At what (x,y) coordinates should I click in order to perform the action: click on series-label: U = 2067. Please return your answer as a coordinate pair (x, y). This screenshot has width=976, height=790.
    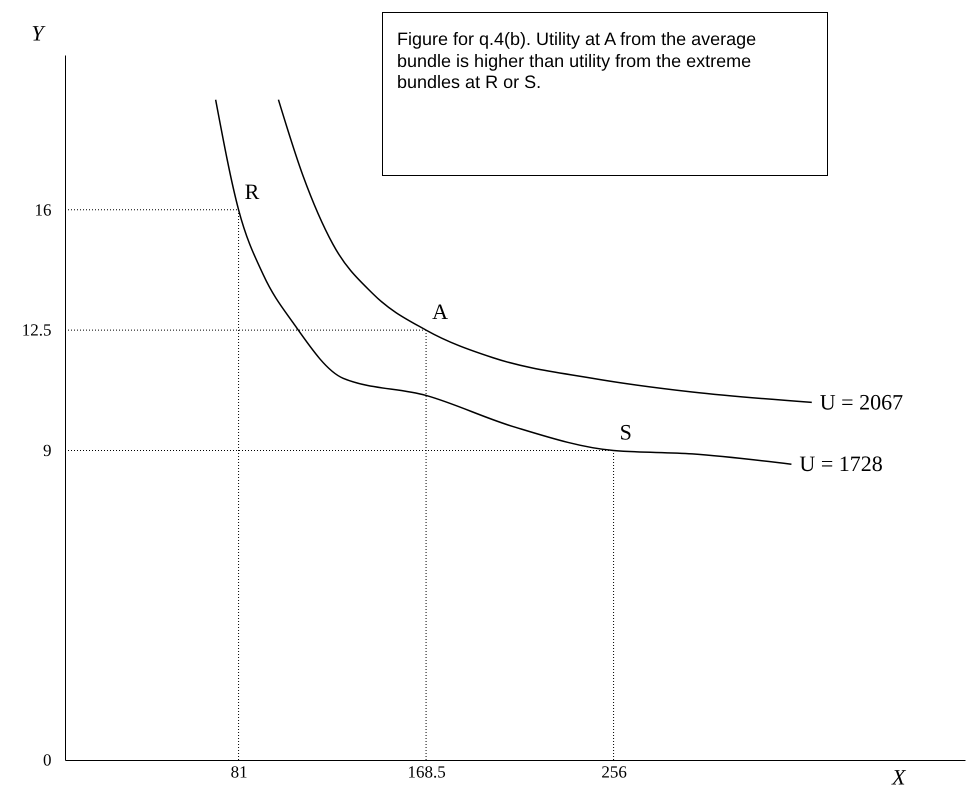
    Looking at the image, I should click on (862, 401).